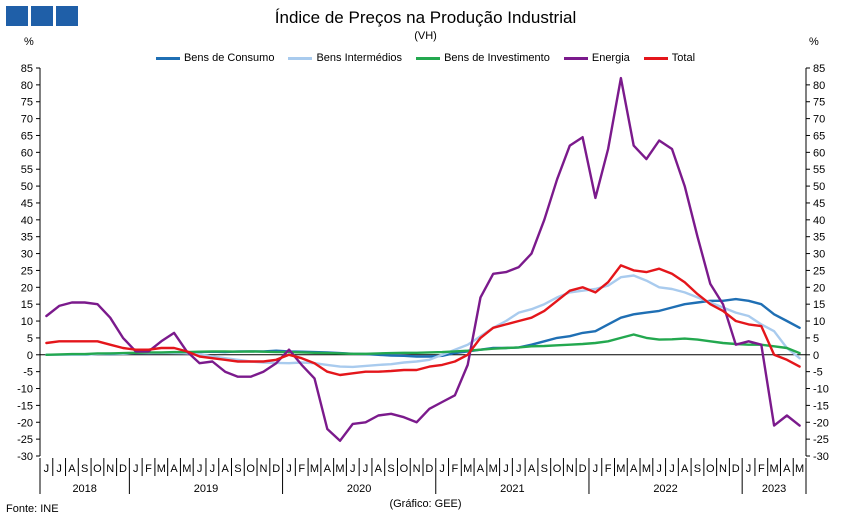  Describe the element at coordinates (27, 136) in the screenshot. I see `y-tick-label-left: 65` at that location.